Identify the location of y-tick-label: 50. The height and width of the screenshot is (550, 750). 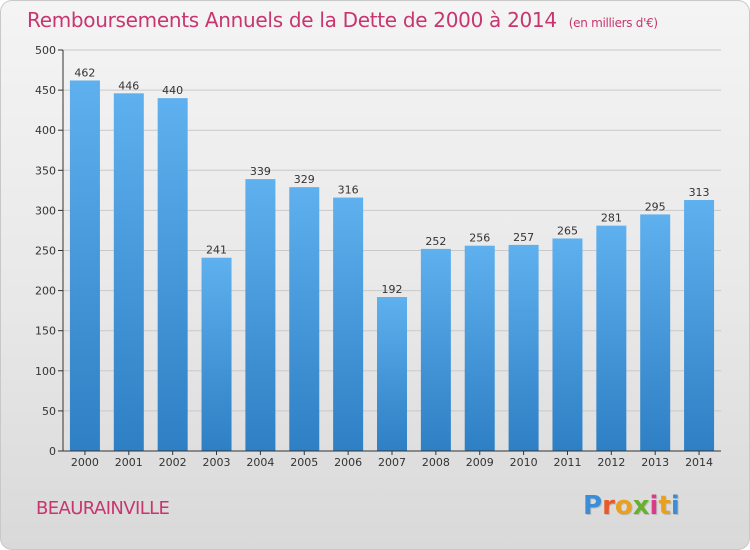
(49, 411).